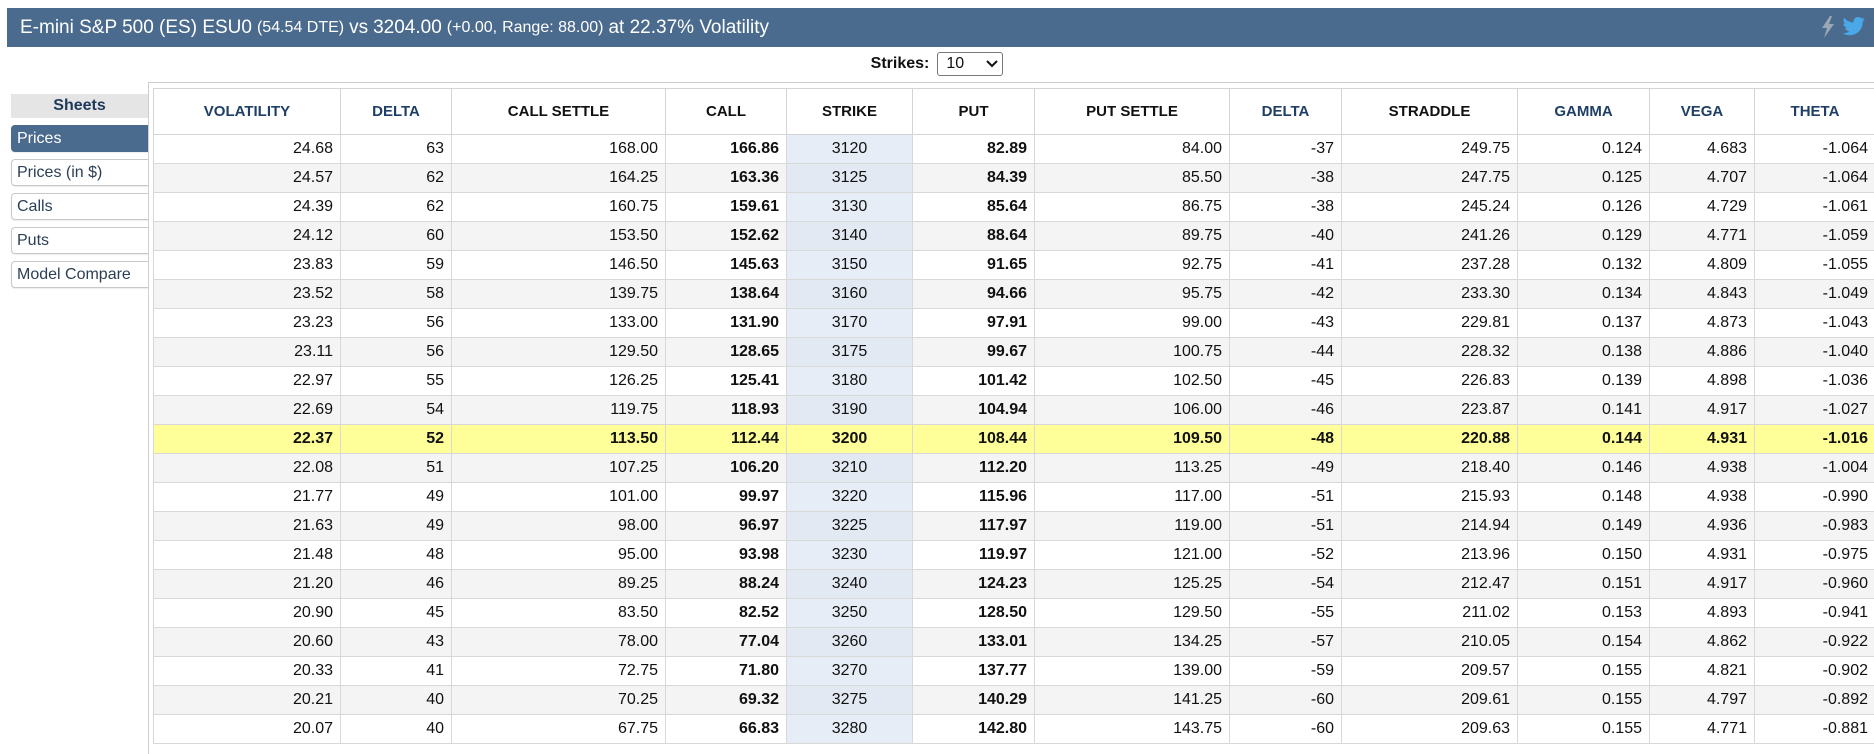 The height and width of the screenshot is (754, 1874). Describe the element at coordinates (558, 700) in the screenshot. I see `cell-call-settle: 70.25` at that location.